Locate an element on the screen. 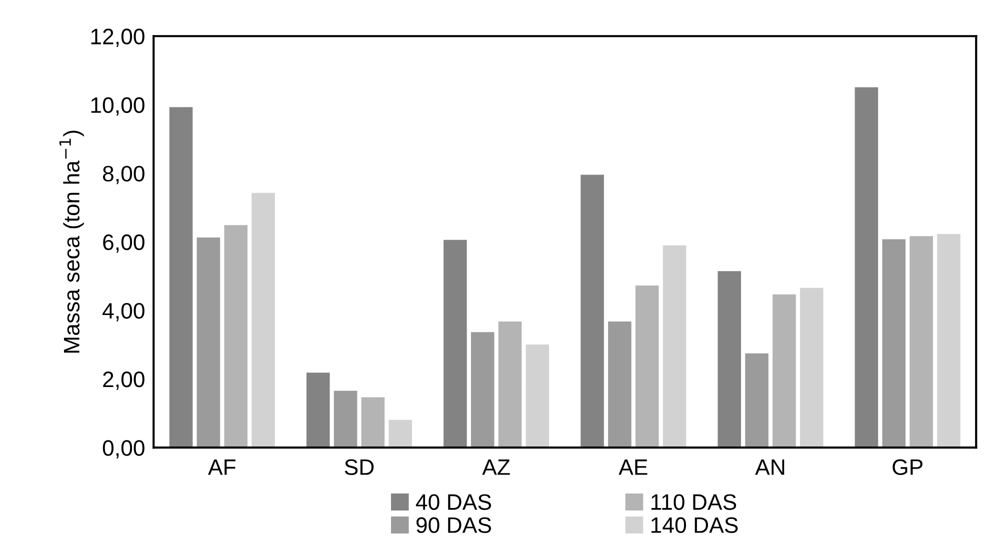 The height and width of the screenshot is (556, 991). x-tick-label: GP is located at coordinates (907, 467).